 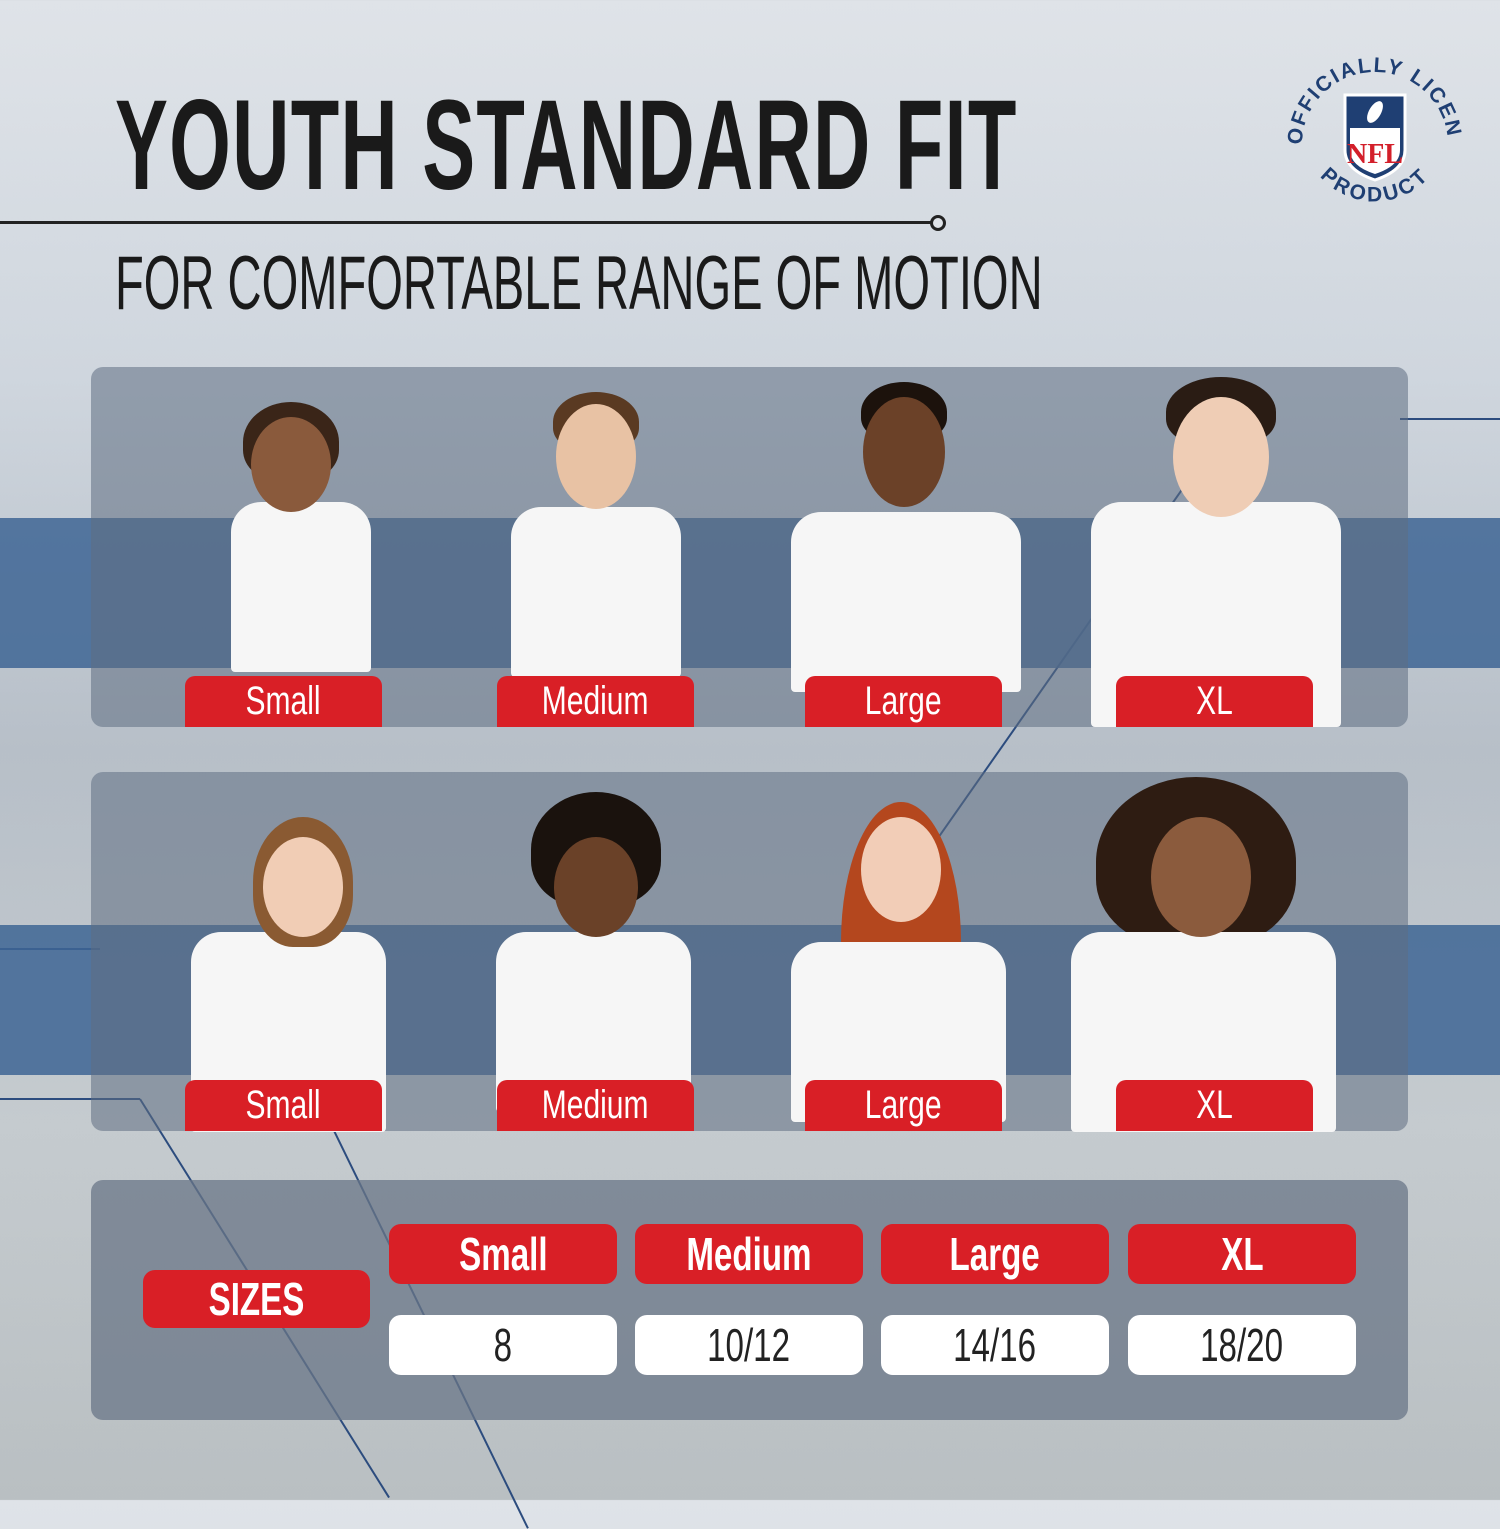 What do you see at coordinates (283, 1105) in the screenshot?
I see `girl-small-label: Small` at bounding box center [283, 1105].